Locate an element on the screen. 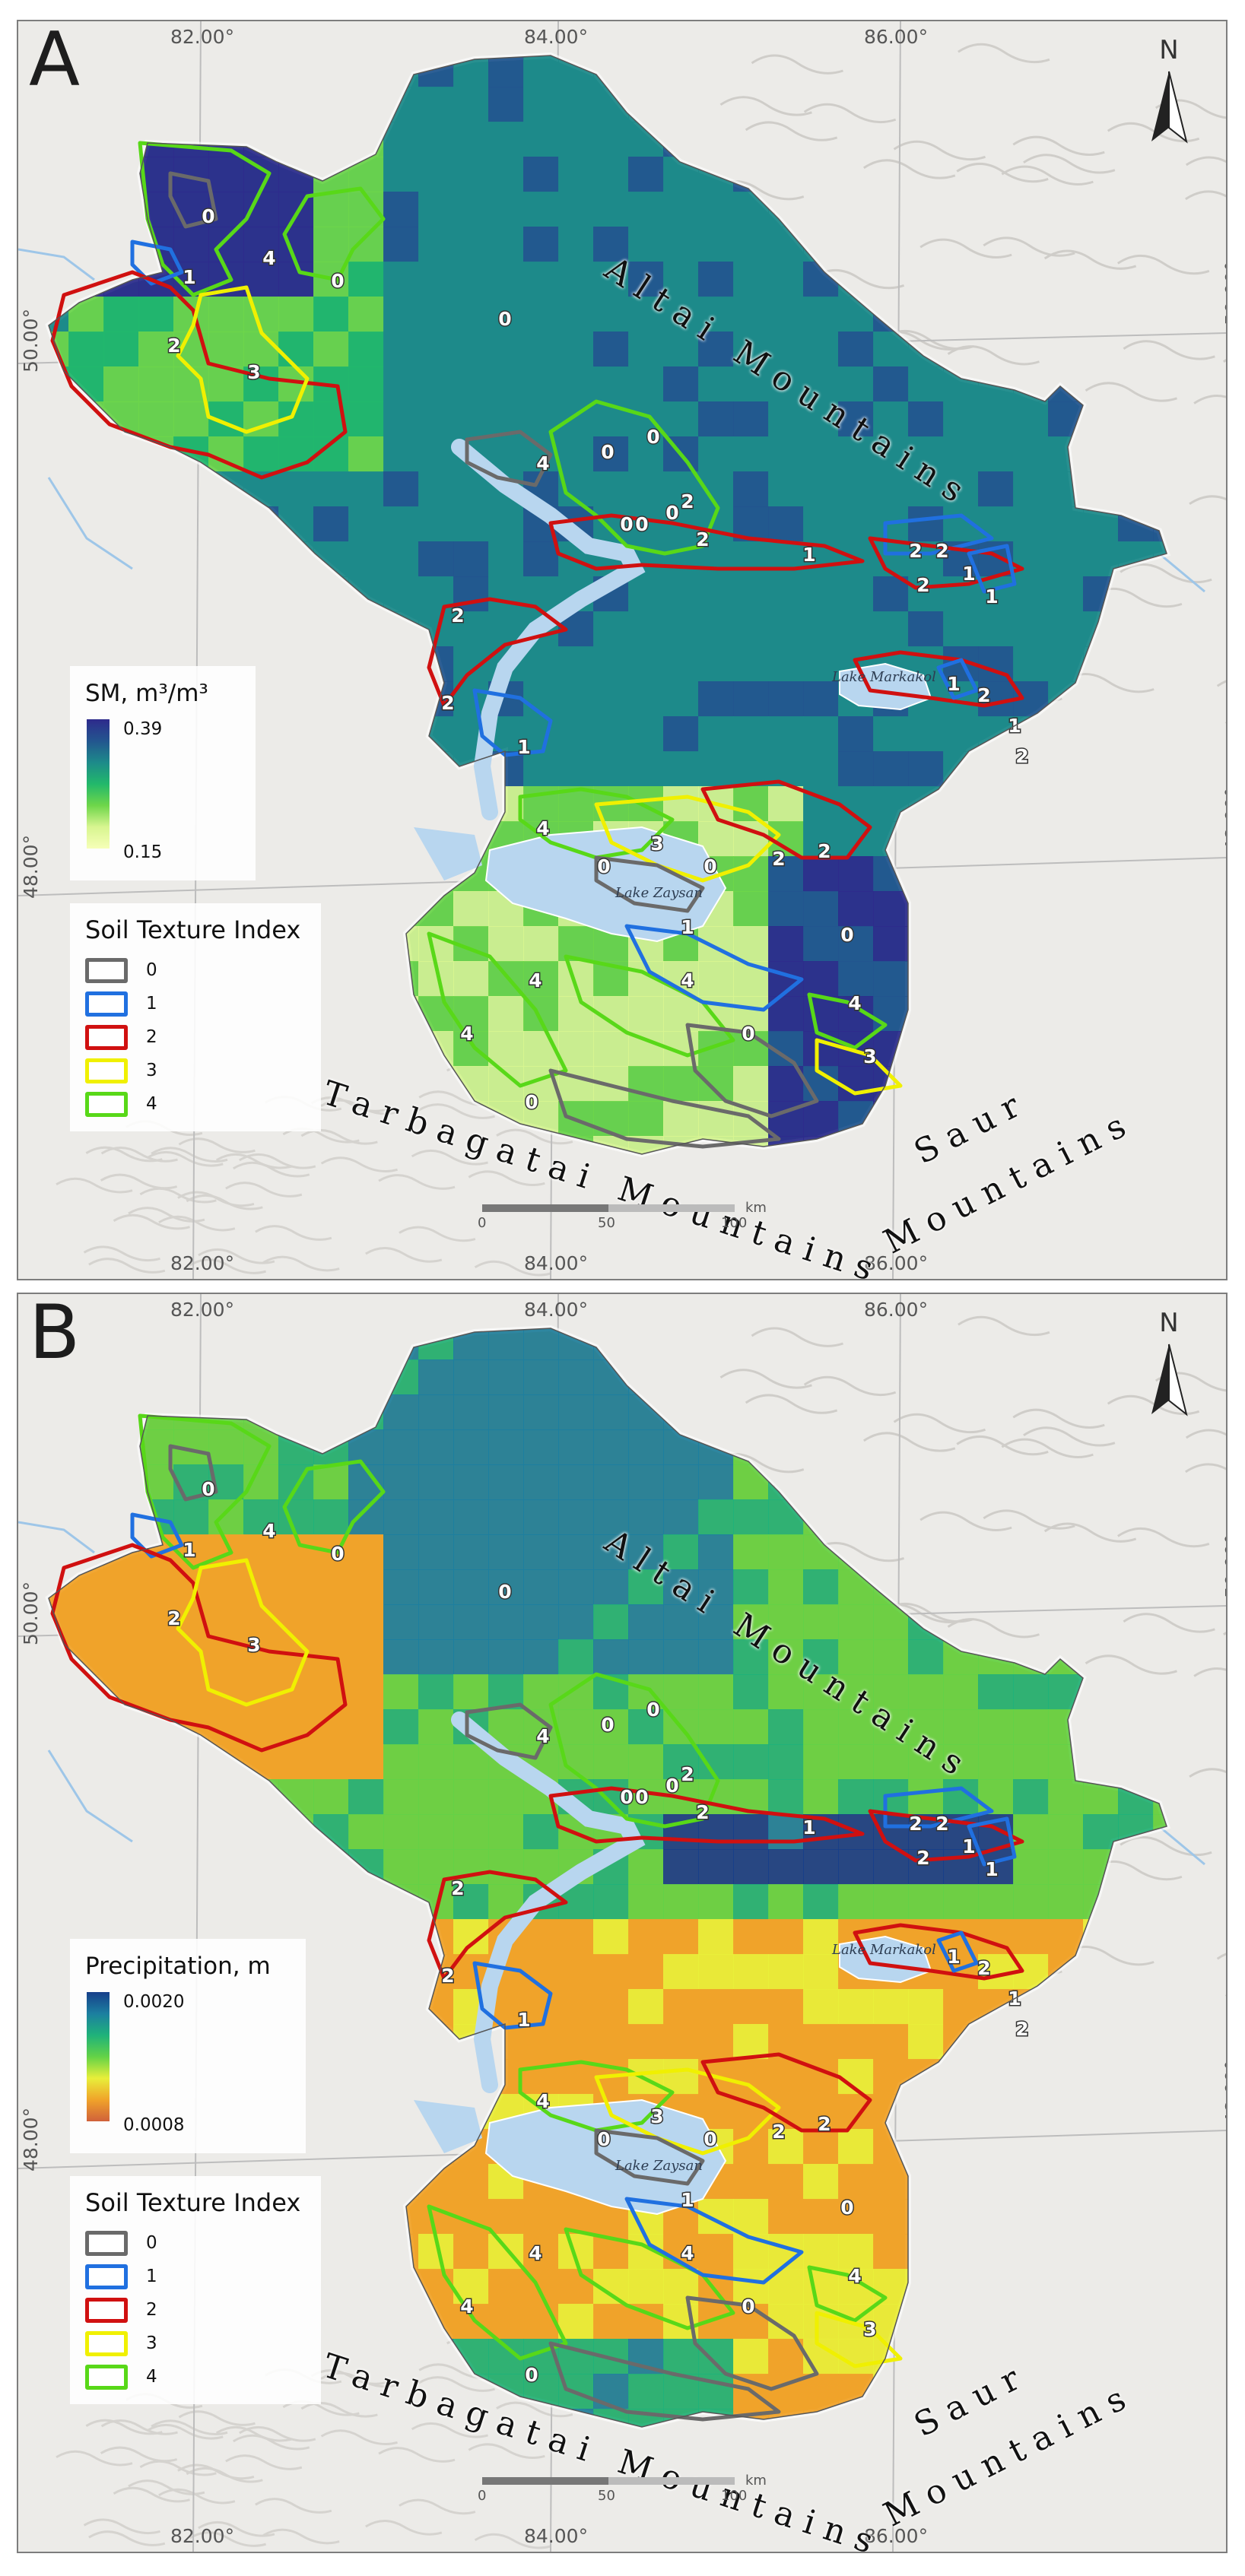 The image size is (1245, 2576). soil-texture-title: Soil Texture Index is located at coordinates (193, 2203).